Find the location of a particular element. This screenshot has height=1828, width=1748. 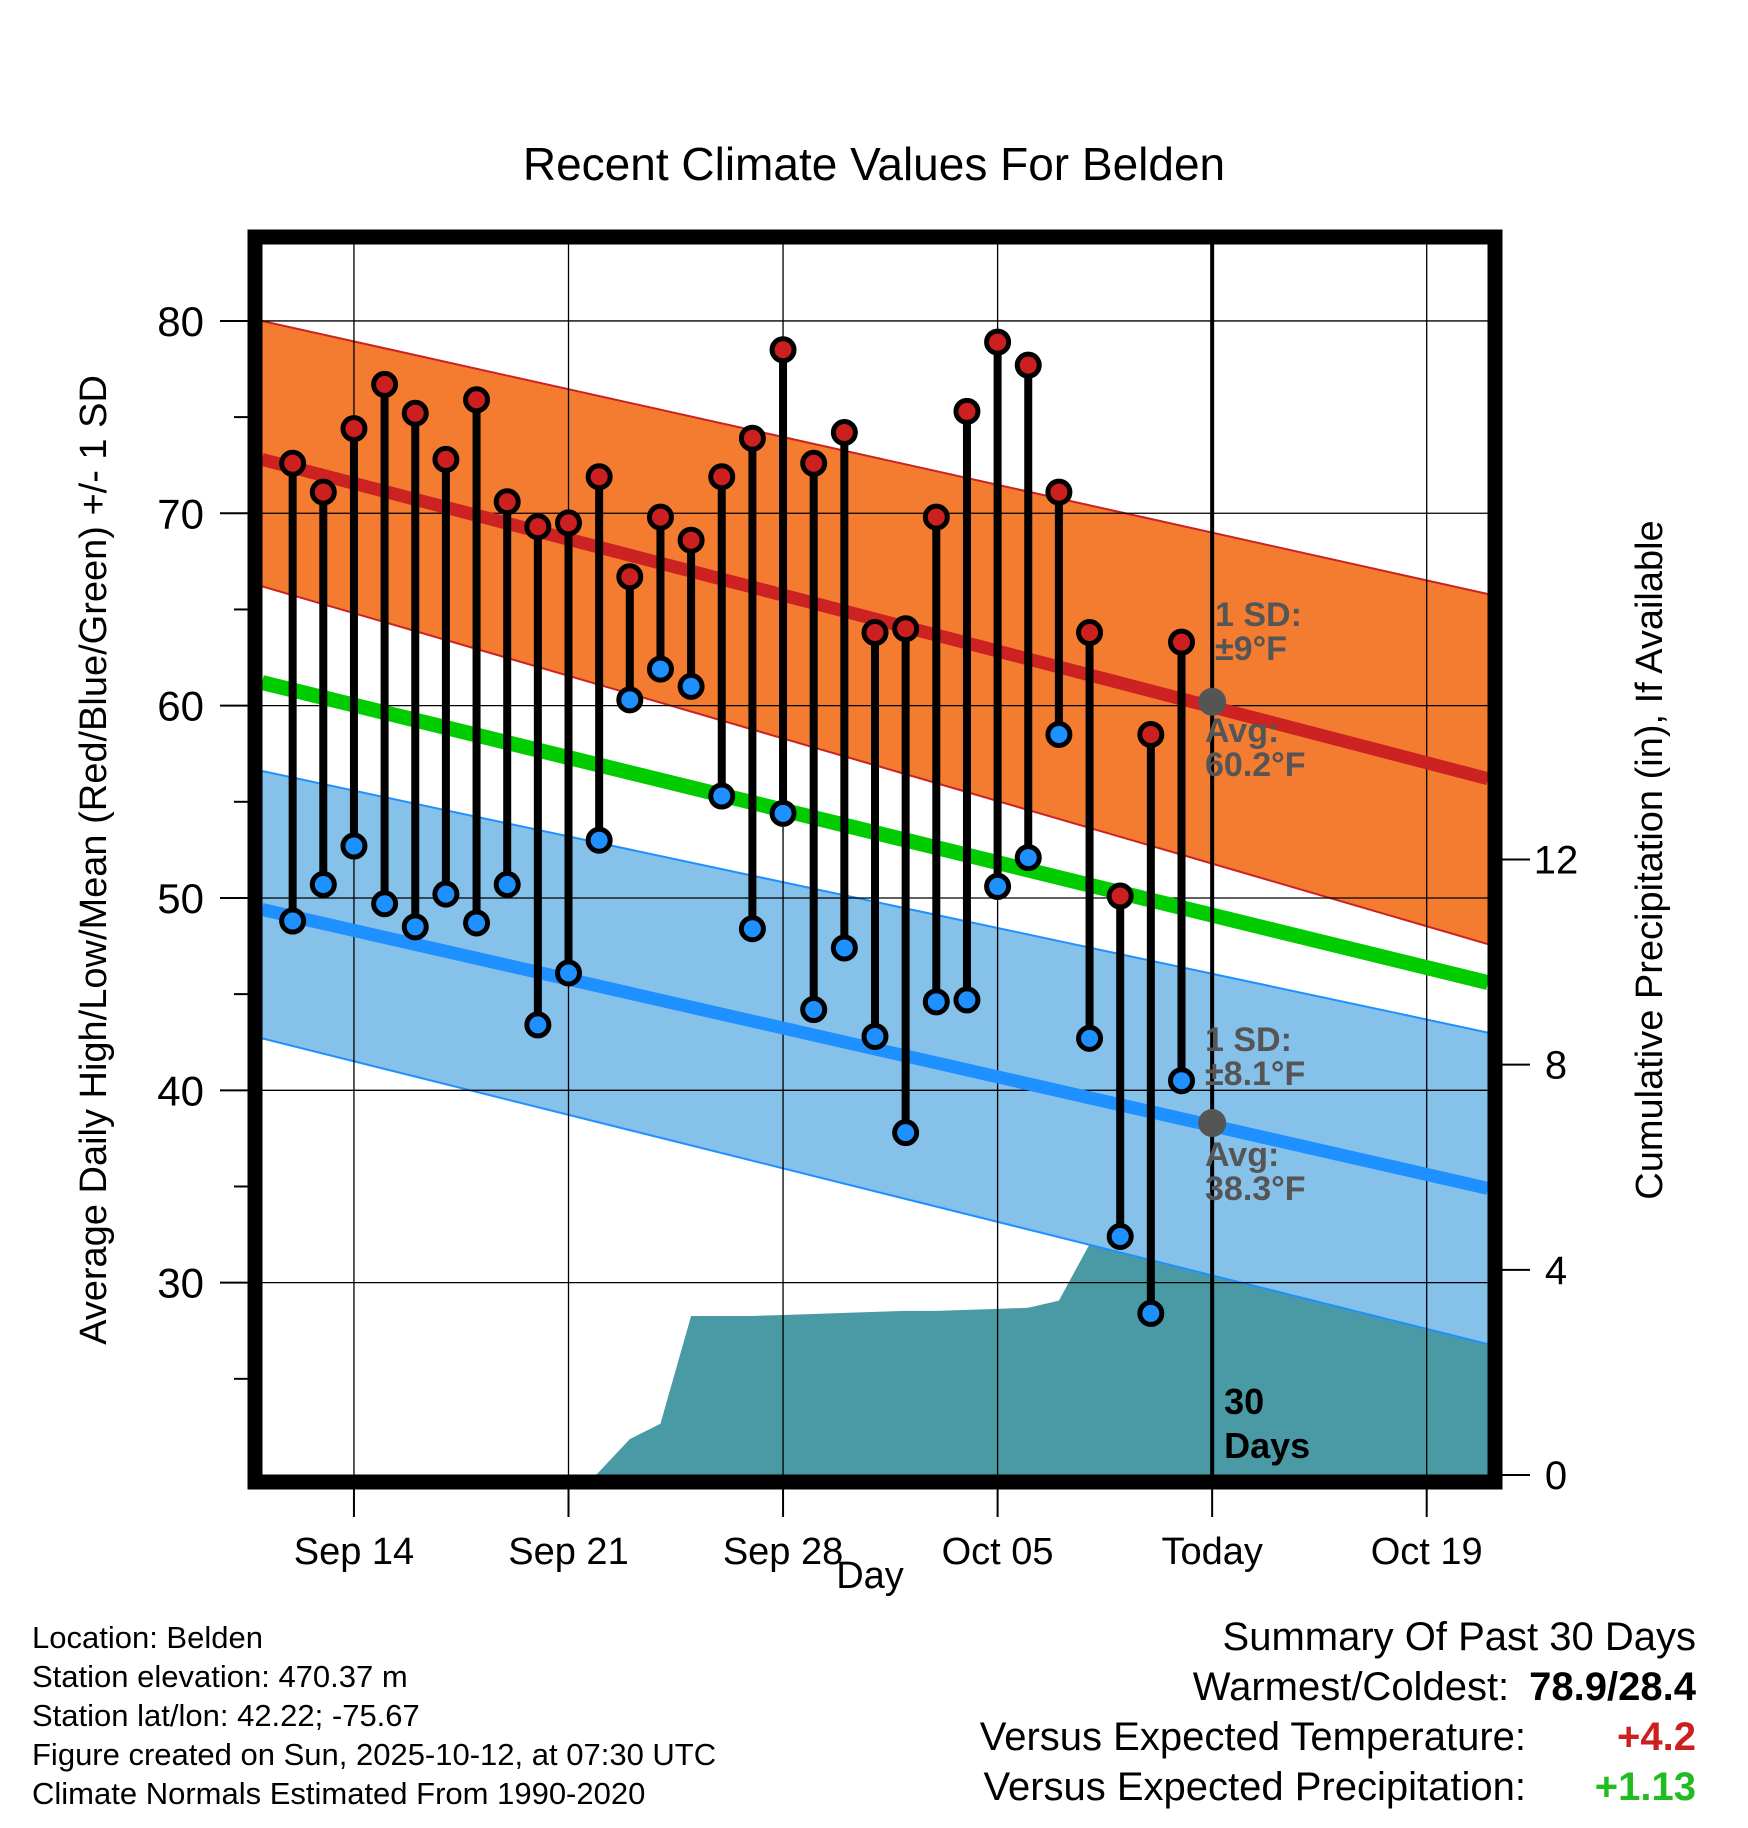

summary-temp-row: Versus Expected Temperature: +4.2 is located at coordinates (1338, 1737).